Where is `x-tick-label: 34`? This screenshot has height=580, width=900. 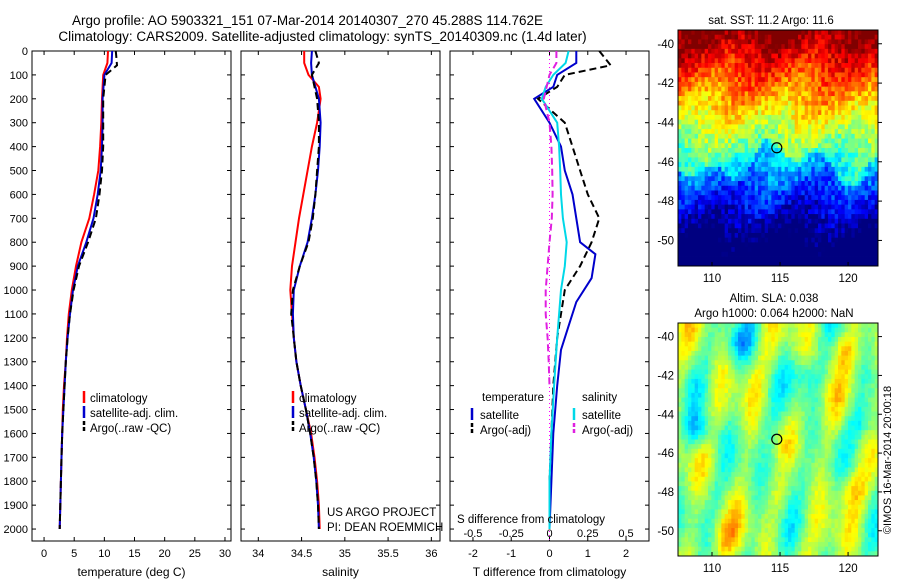
x-tick-label: 34 is located at coordinates (258, 554).